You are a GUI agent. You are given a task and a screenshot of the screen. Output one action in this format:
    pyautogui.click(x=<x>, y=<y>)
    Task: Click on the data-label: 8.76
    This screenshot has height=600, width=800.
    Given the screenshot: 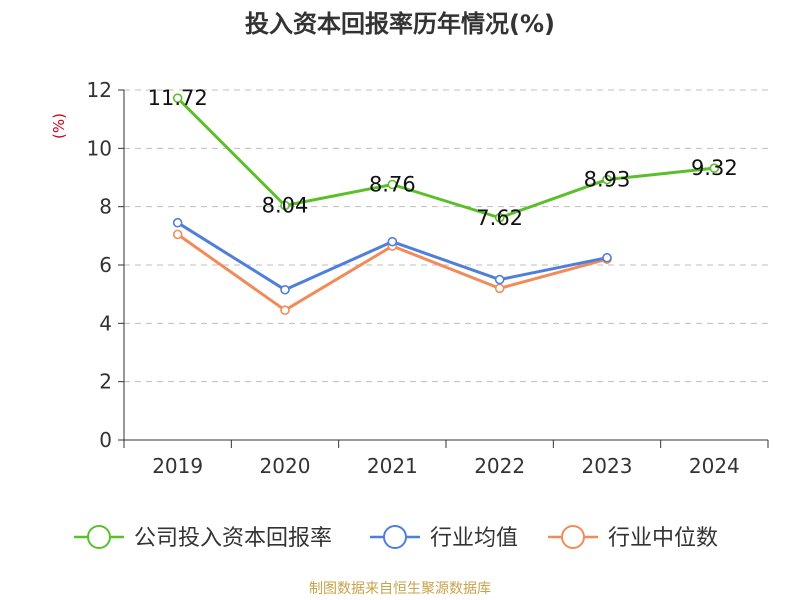 What is the action you would take?
    pyautogui.click(x=392, y=185)
    